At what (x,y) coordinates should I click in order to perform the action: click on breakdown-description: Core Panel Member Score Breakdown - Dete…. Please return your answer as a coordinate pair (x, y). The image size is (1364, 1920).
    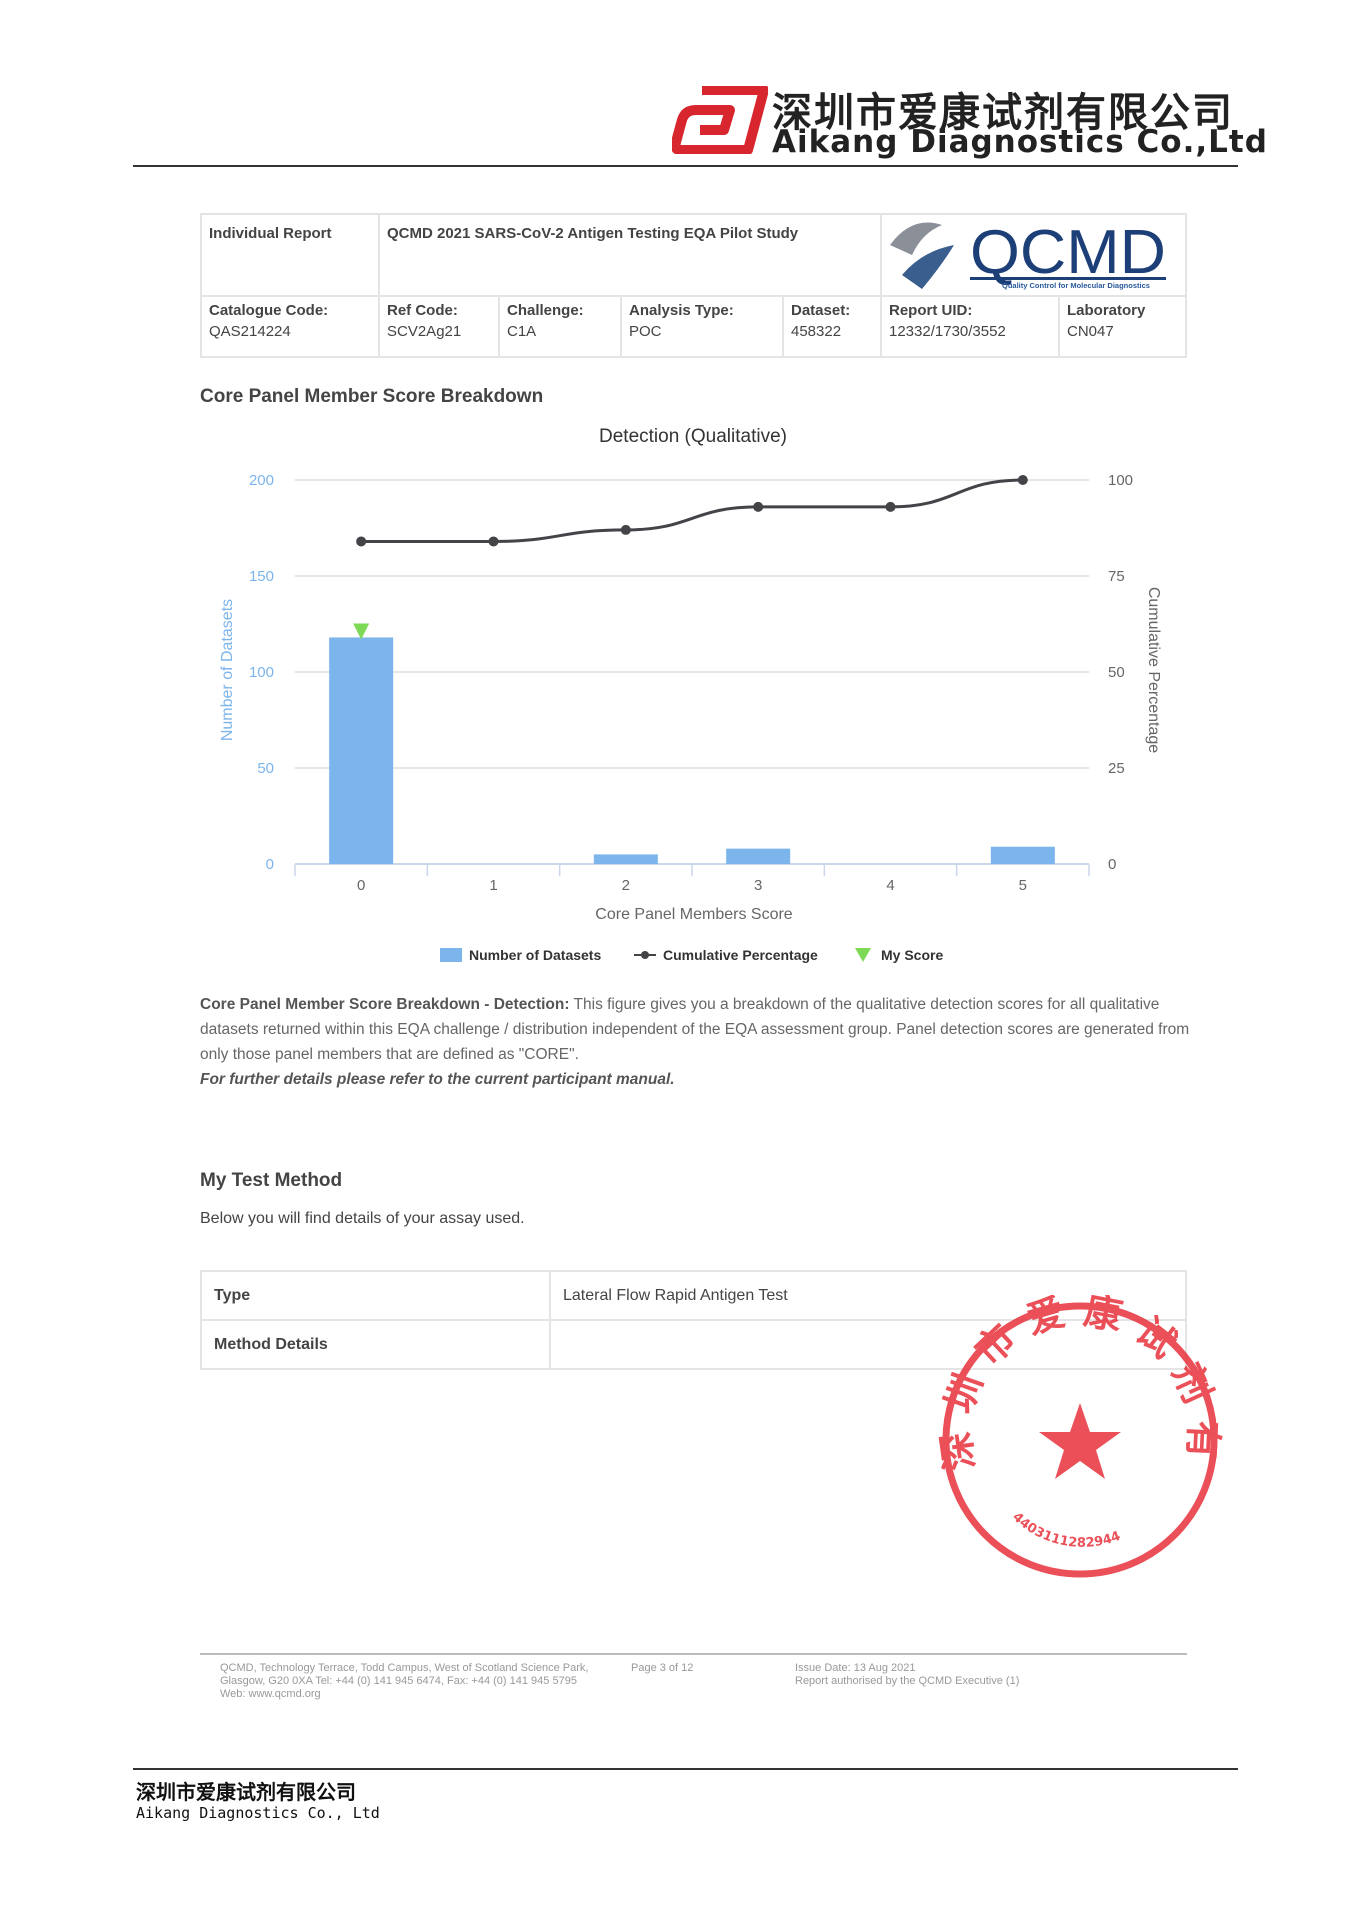
    Looking at the image, I should click on (695, 1042).